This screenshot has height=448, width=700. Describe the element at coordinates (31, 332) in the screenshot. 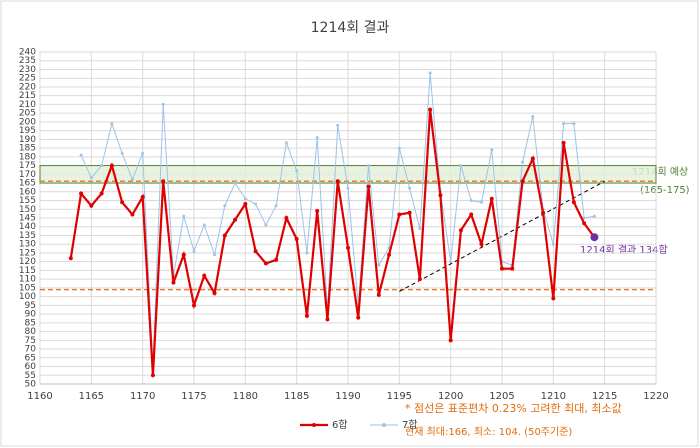

I see `y-tick-label: 80` at that location.